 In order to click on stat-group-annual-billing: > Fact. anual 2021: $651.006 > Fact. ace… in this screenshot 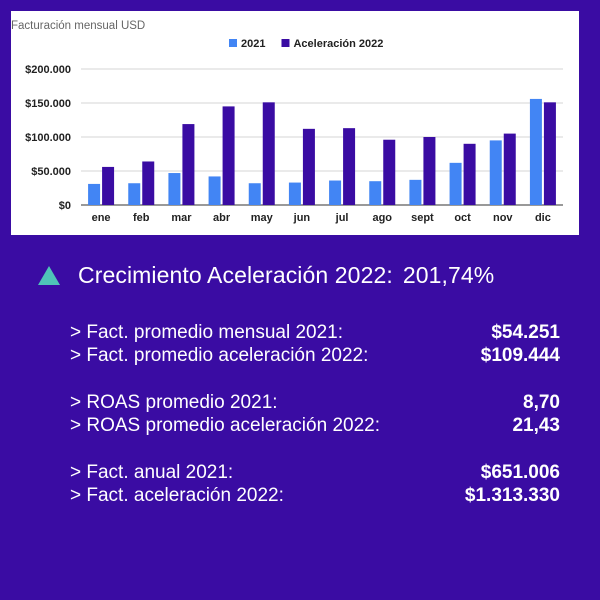, I will do `click(315, 485)`.